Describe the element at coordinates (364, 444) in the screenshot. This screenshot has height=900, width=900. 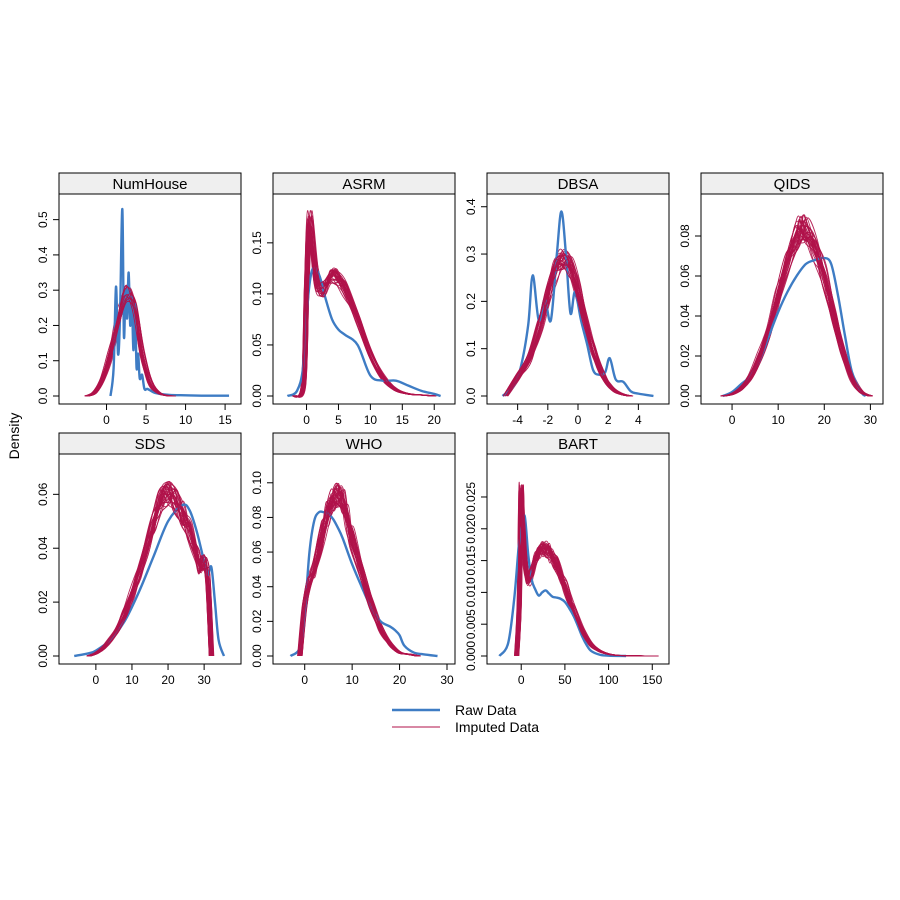
I see `strip-title: WHO` at that location.